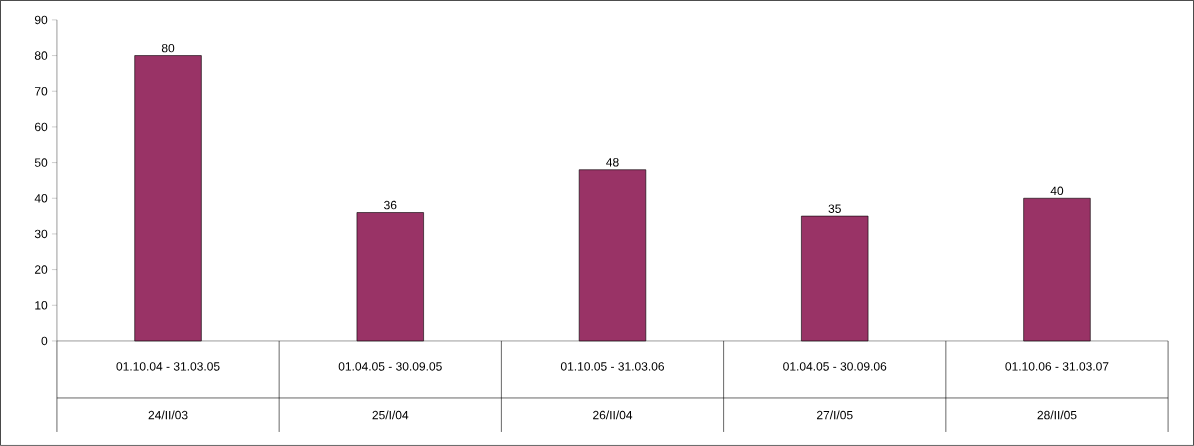  Describe the element at coordinates (168, 415) in the screenshot. I see `text: 24/II/03` at that location.